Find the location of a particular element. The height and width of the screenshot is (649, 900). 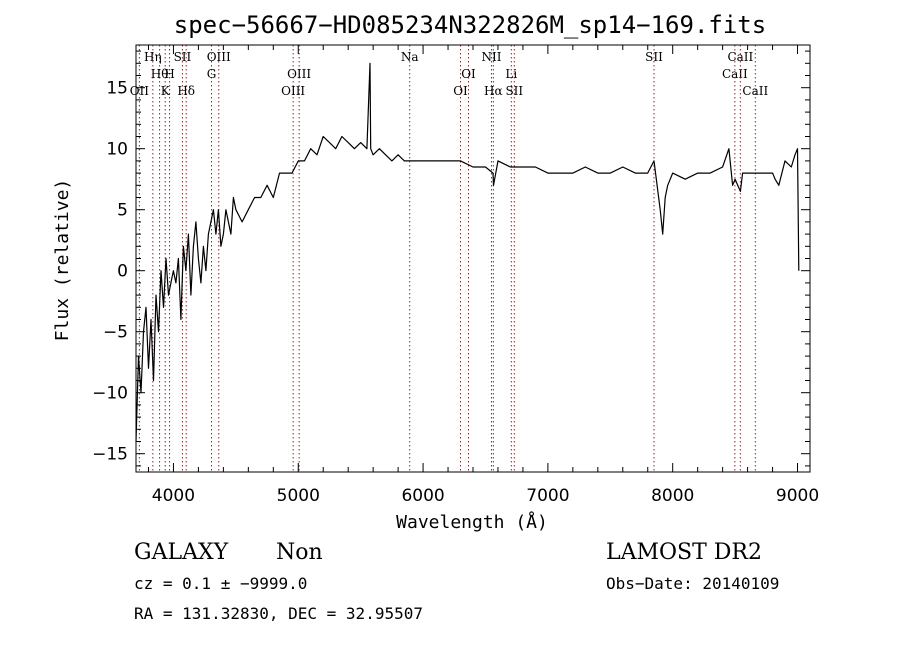

marker-label: Hα is located at coordinates (493, 91).